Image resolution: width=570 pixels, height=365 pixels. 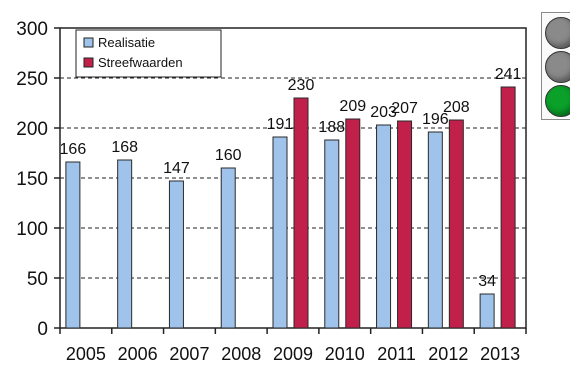 I want to click on data-label: 160, so click(x=228, y=155).